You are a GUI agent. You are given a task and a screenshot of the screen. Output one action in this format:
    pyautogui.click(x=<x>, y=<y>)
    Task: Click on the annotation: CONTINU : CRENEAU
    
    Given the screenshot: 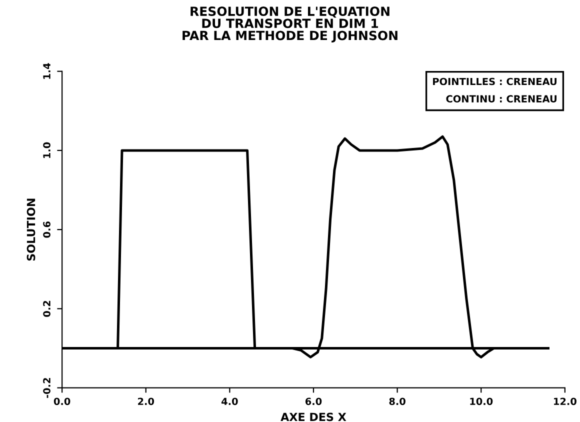 What is the action you would take?
    pyautogui.click(x=501, y=99)
    